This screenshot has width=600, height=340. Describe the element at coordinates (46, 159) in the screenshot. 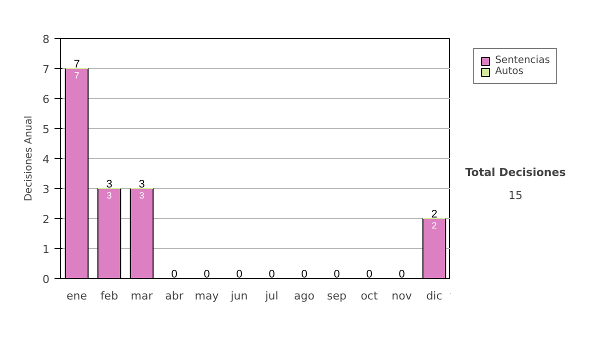

I see `y-tick-label: 4` at that location.